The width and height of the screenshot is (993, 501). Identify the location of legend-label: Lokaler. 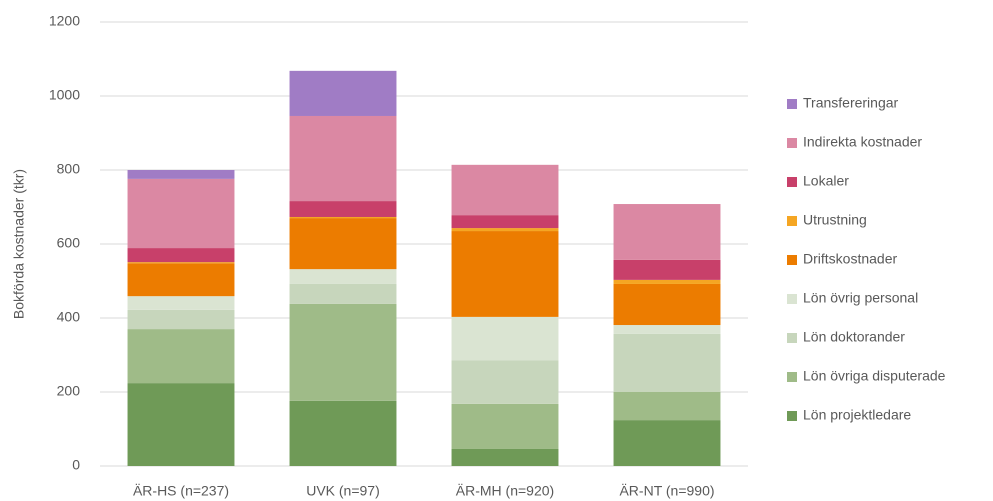
(826, 181).